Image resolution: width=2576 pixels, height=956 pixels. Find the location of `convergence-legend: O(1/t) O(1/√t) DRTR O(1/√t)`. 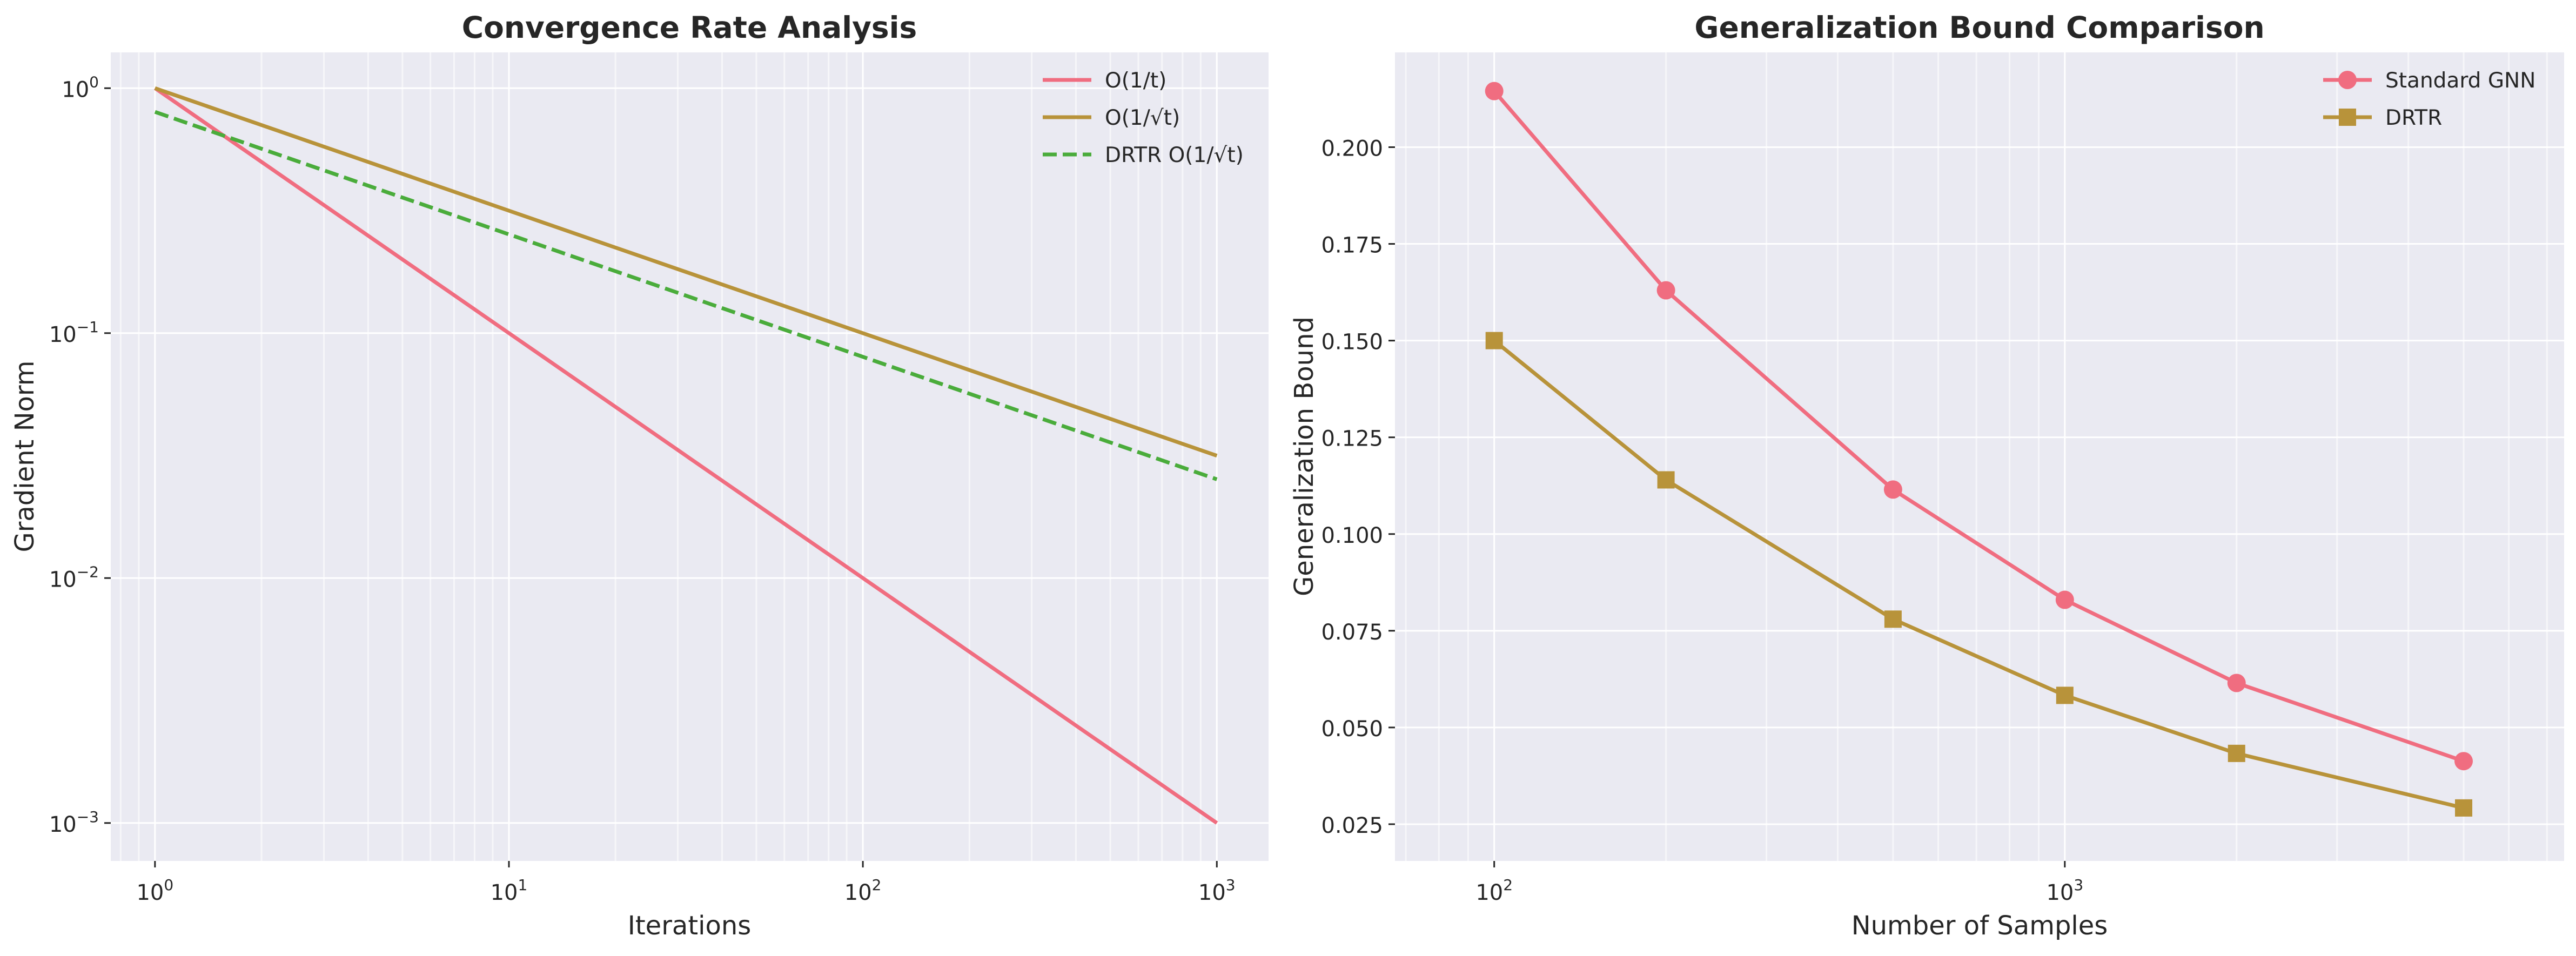

convergence-legend: O(1/t) O(1/√t) DRTR O(1/√t) is located at coordinates (1143, 118).